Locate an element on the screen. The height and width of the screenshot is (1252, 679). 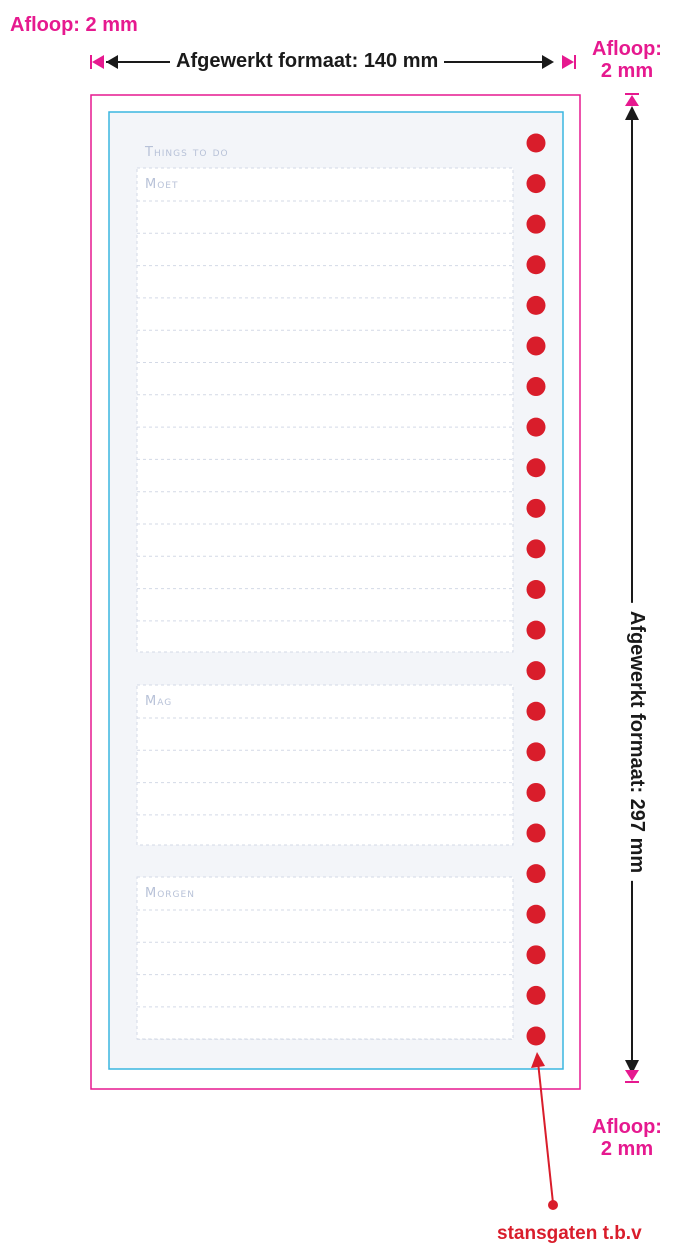
section-box-mag is located at coordinates (325, 765).